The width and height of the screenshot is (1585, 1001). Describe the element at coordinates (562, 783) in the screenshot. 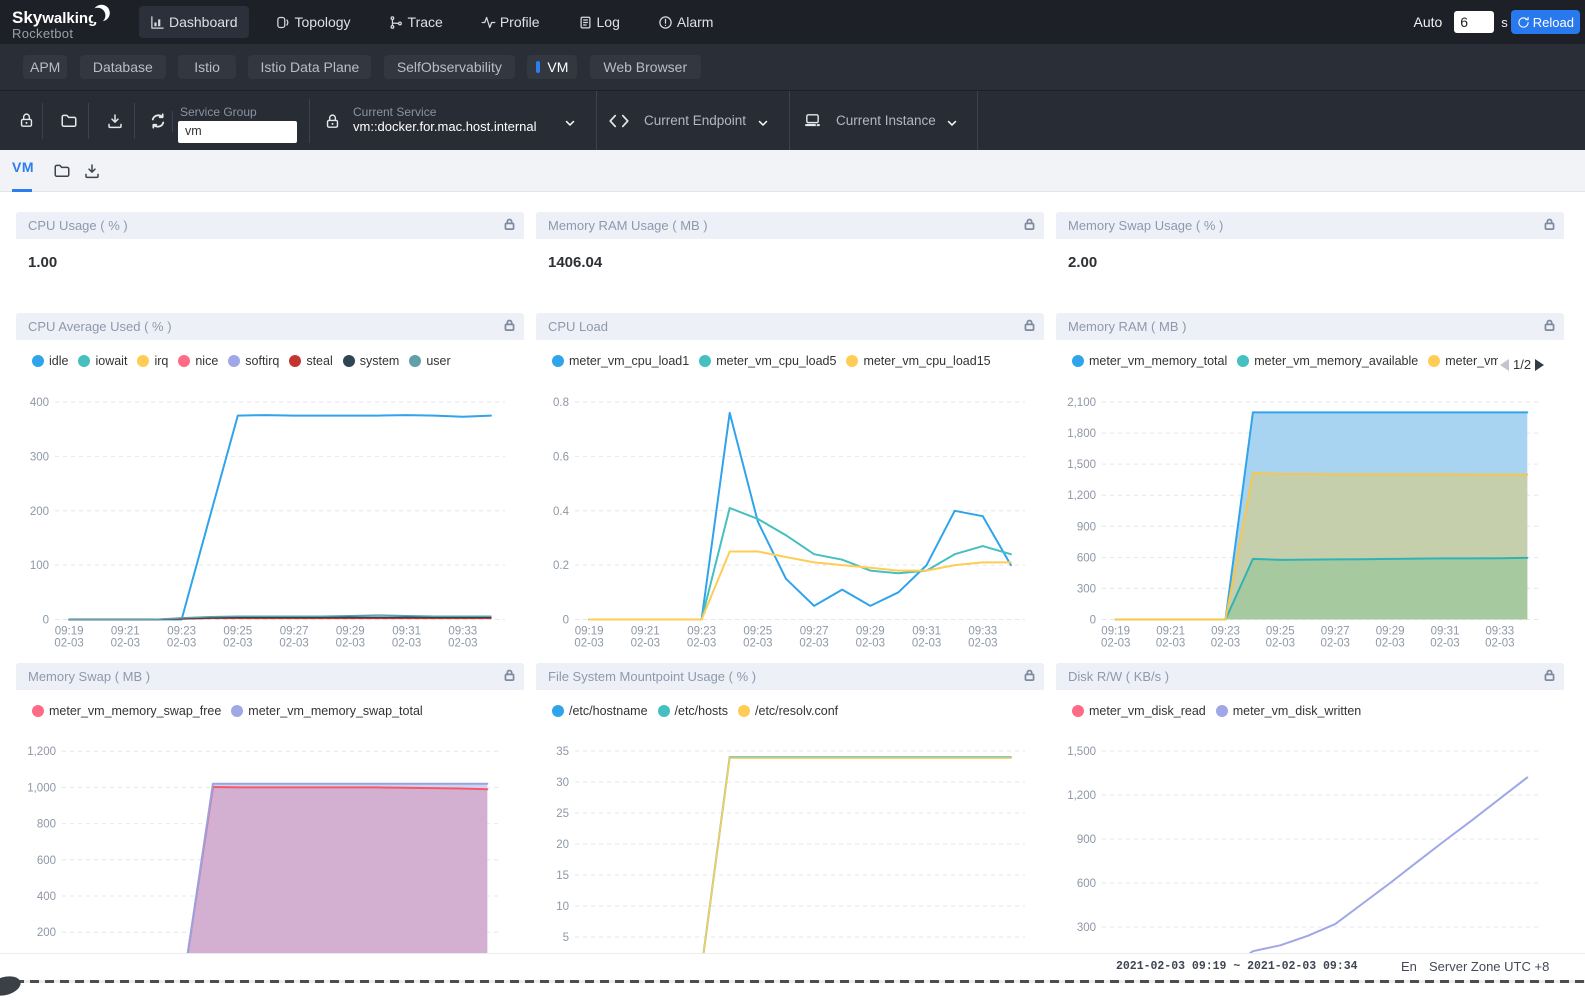

I see `svg-text: 30` at that location.